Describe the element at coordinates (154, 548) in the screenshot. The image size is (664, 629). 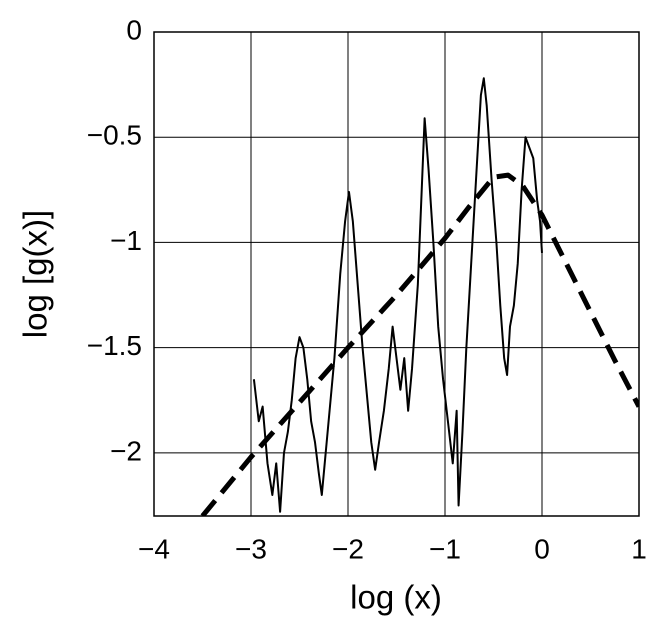
I see `x-tick-label: −4` at that location.